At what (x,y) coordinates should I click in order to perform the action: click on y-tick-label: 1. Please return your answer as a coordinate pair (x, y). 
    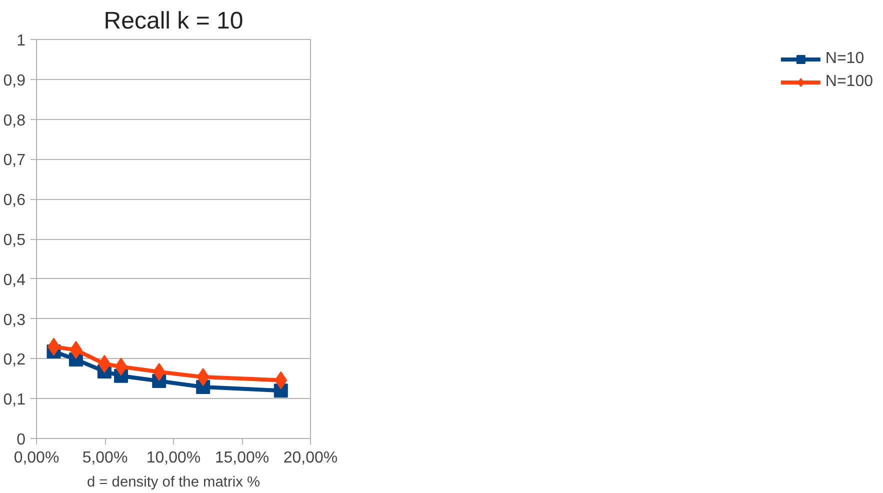
    Looking at the image, I should click on (21, 41).